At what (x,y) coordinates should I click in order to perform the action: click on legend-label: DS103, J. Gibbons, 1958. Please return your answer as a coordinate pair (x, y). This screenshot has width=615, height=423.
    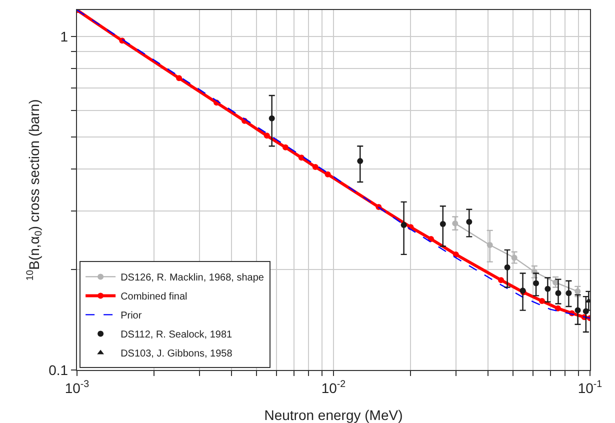
    Looking at the image, I should click on (176, 354).